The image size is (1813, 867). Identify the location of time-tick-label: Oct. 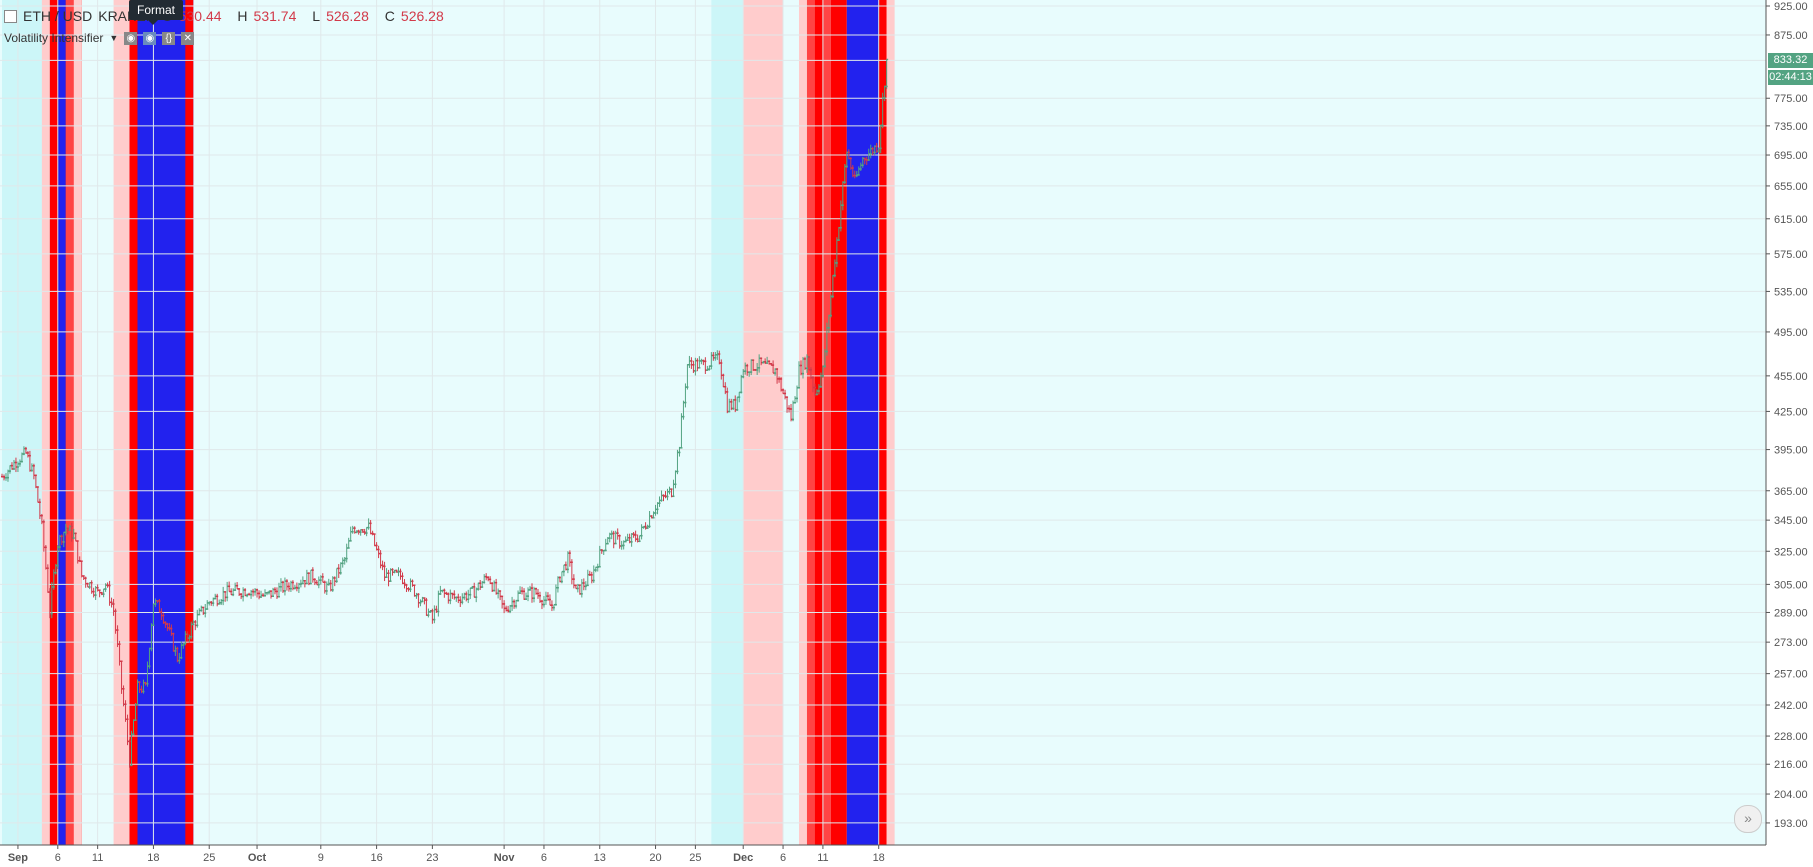
(257, 858).